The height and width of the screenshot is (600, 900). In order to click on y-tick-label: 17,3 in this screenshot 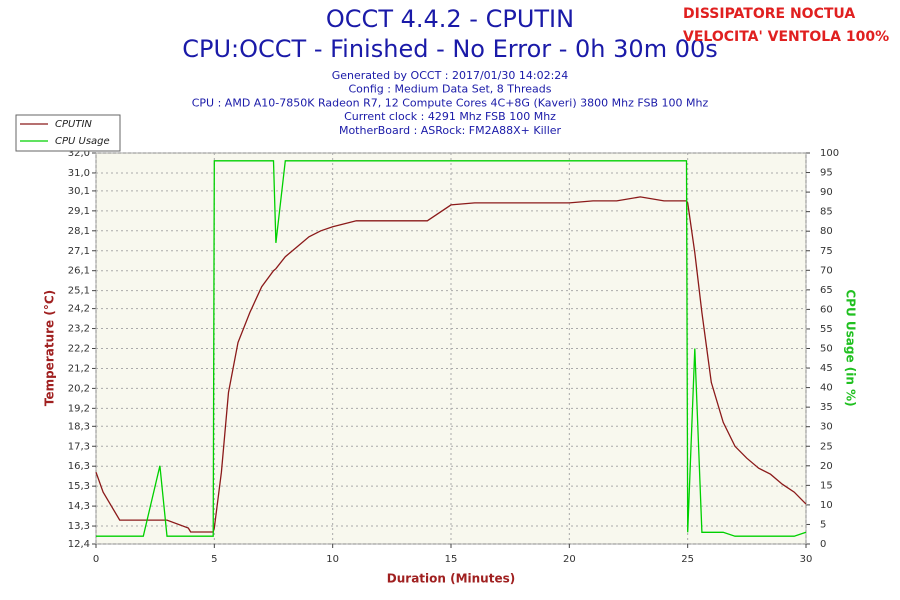, I will do `click(79, 446)`.